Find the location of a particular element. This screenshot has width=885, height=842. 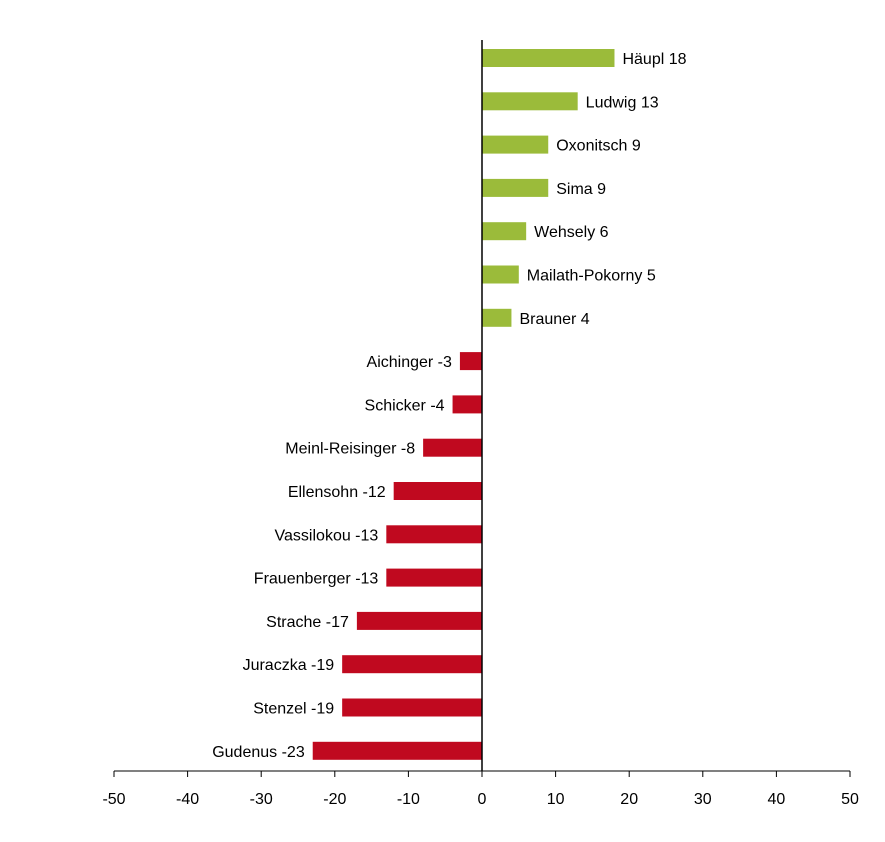

bar-gudenus is located at coordinates (397, 750).